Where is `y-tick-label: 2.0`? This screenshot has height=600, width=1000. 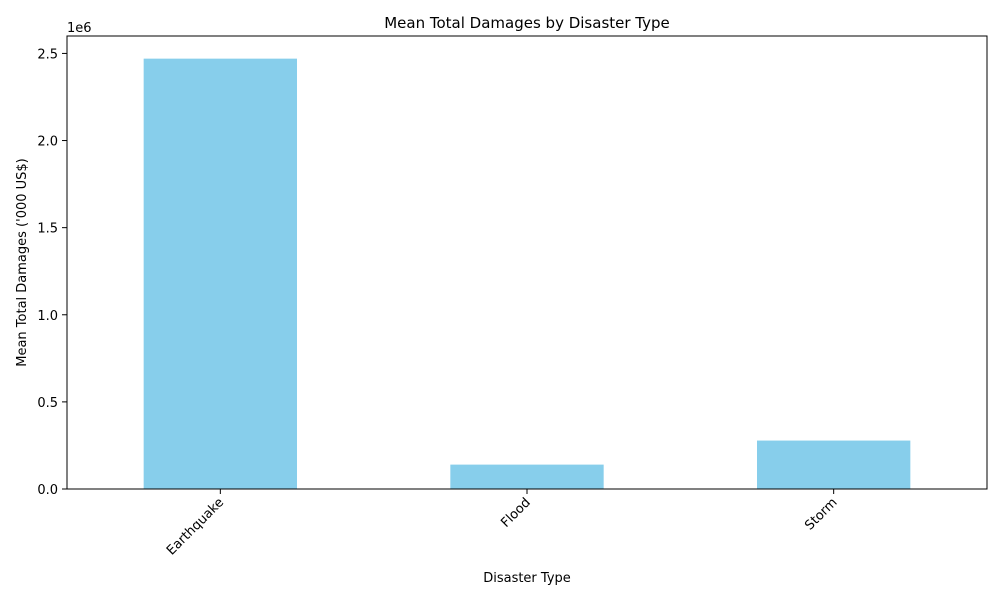
y-tick-label: 2.0 is located at coordinates (47, 142).